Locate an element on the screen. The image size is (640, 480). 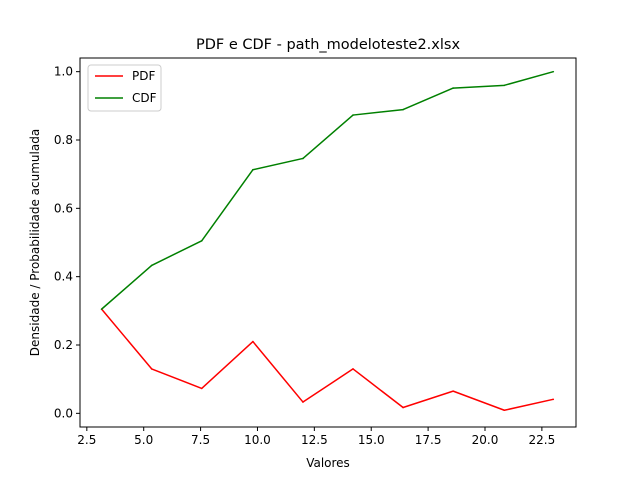
x-tick-label: 10.0 is located at coordinates (257, 440).